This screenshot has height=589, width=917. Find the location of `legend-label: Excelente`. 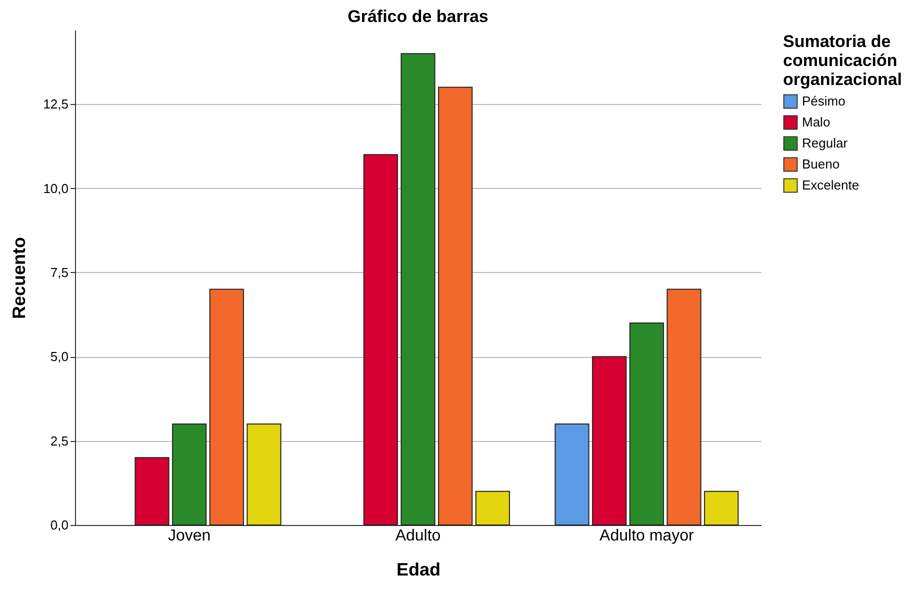

legend-label: Excelente is located at coordinates (831, 185).